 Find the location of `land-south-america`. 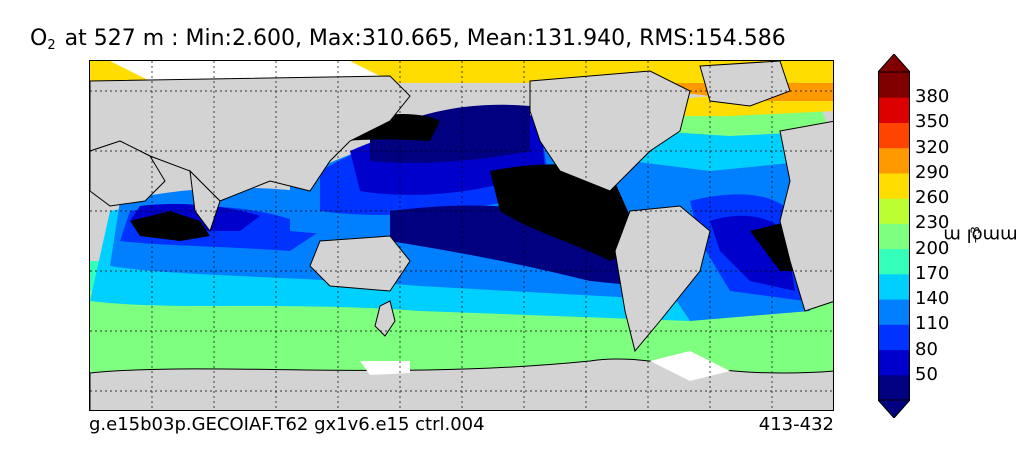

land-south-america is located at coordinates (662, 279).